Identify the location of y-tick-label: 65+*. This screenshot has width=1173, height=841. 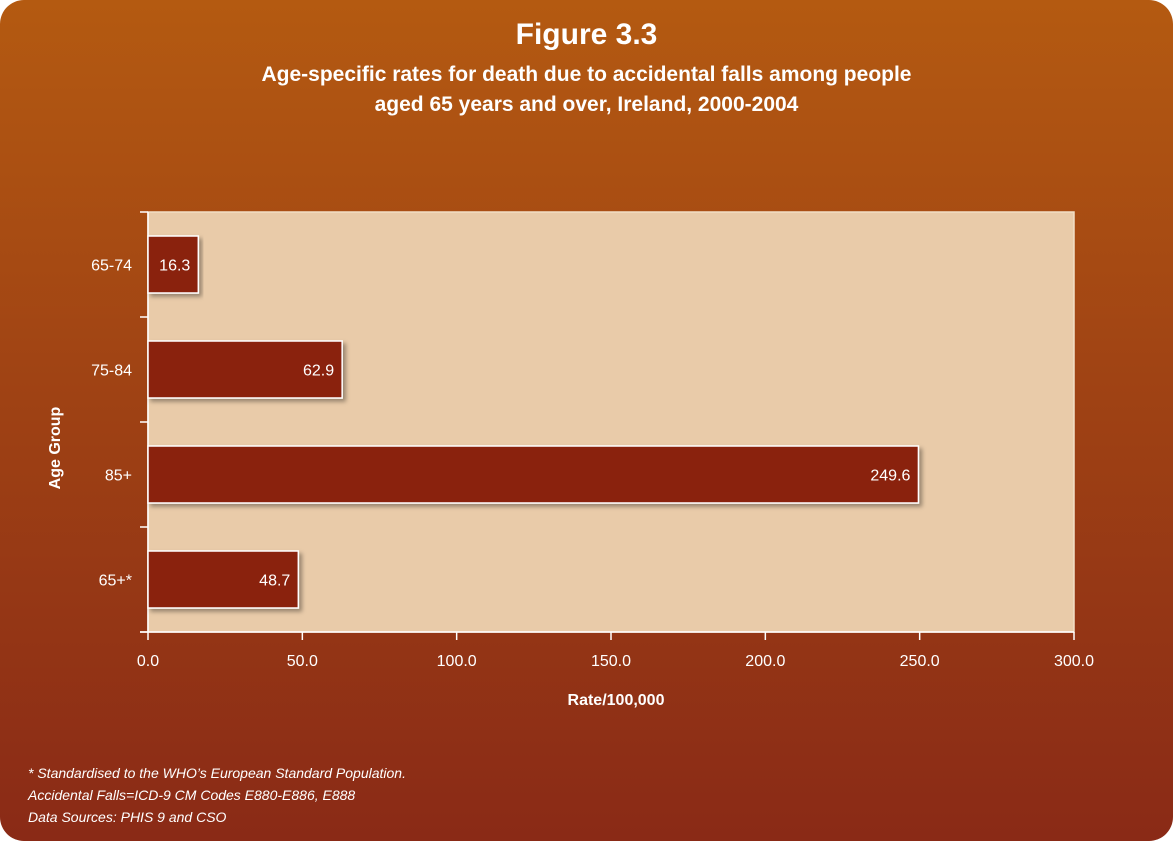
(115, 581).